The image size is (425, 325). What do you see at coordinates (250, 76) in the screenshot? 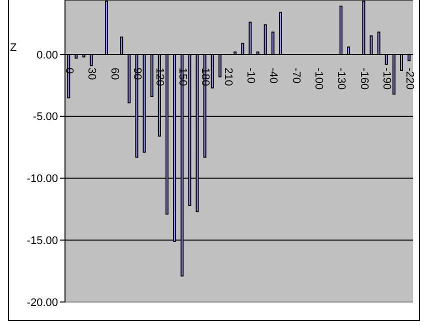
I see `x-tick-label: -10` at bounding box center [250, 76].